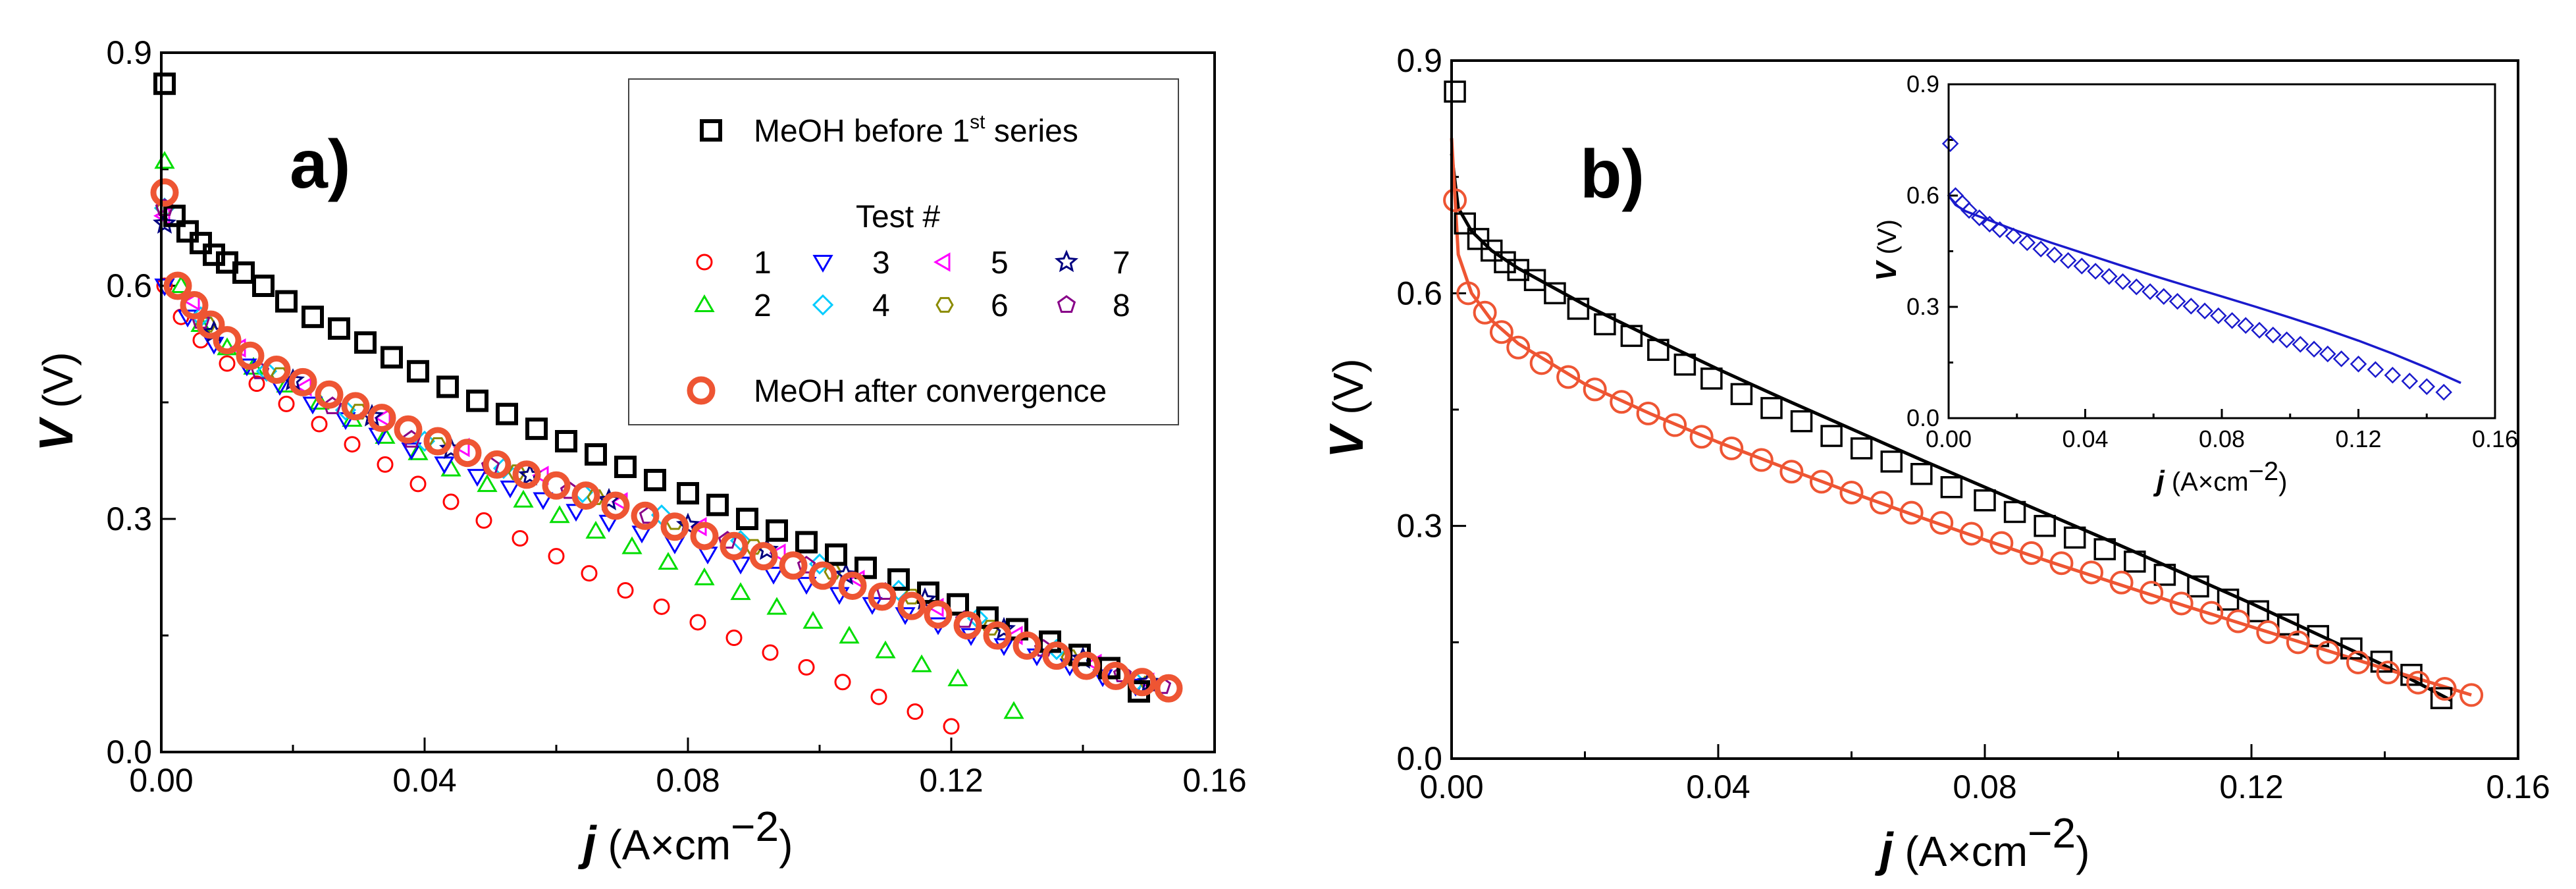 This screenshot has width=2576, height=889. What do you see at coordinates (1887, 240) in the screenshot?
I see `inset-ylabel-units: (V)` at bounding box center [1887, 240].